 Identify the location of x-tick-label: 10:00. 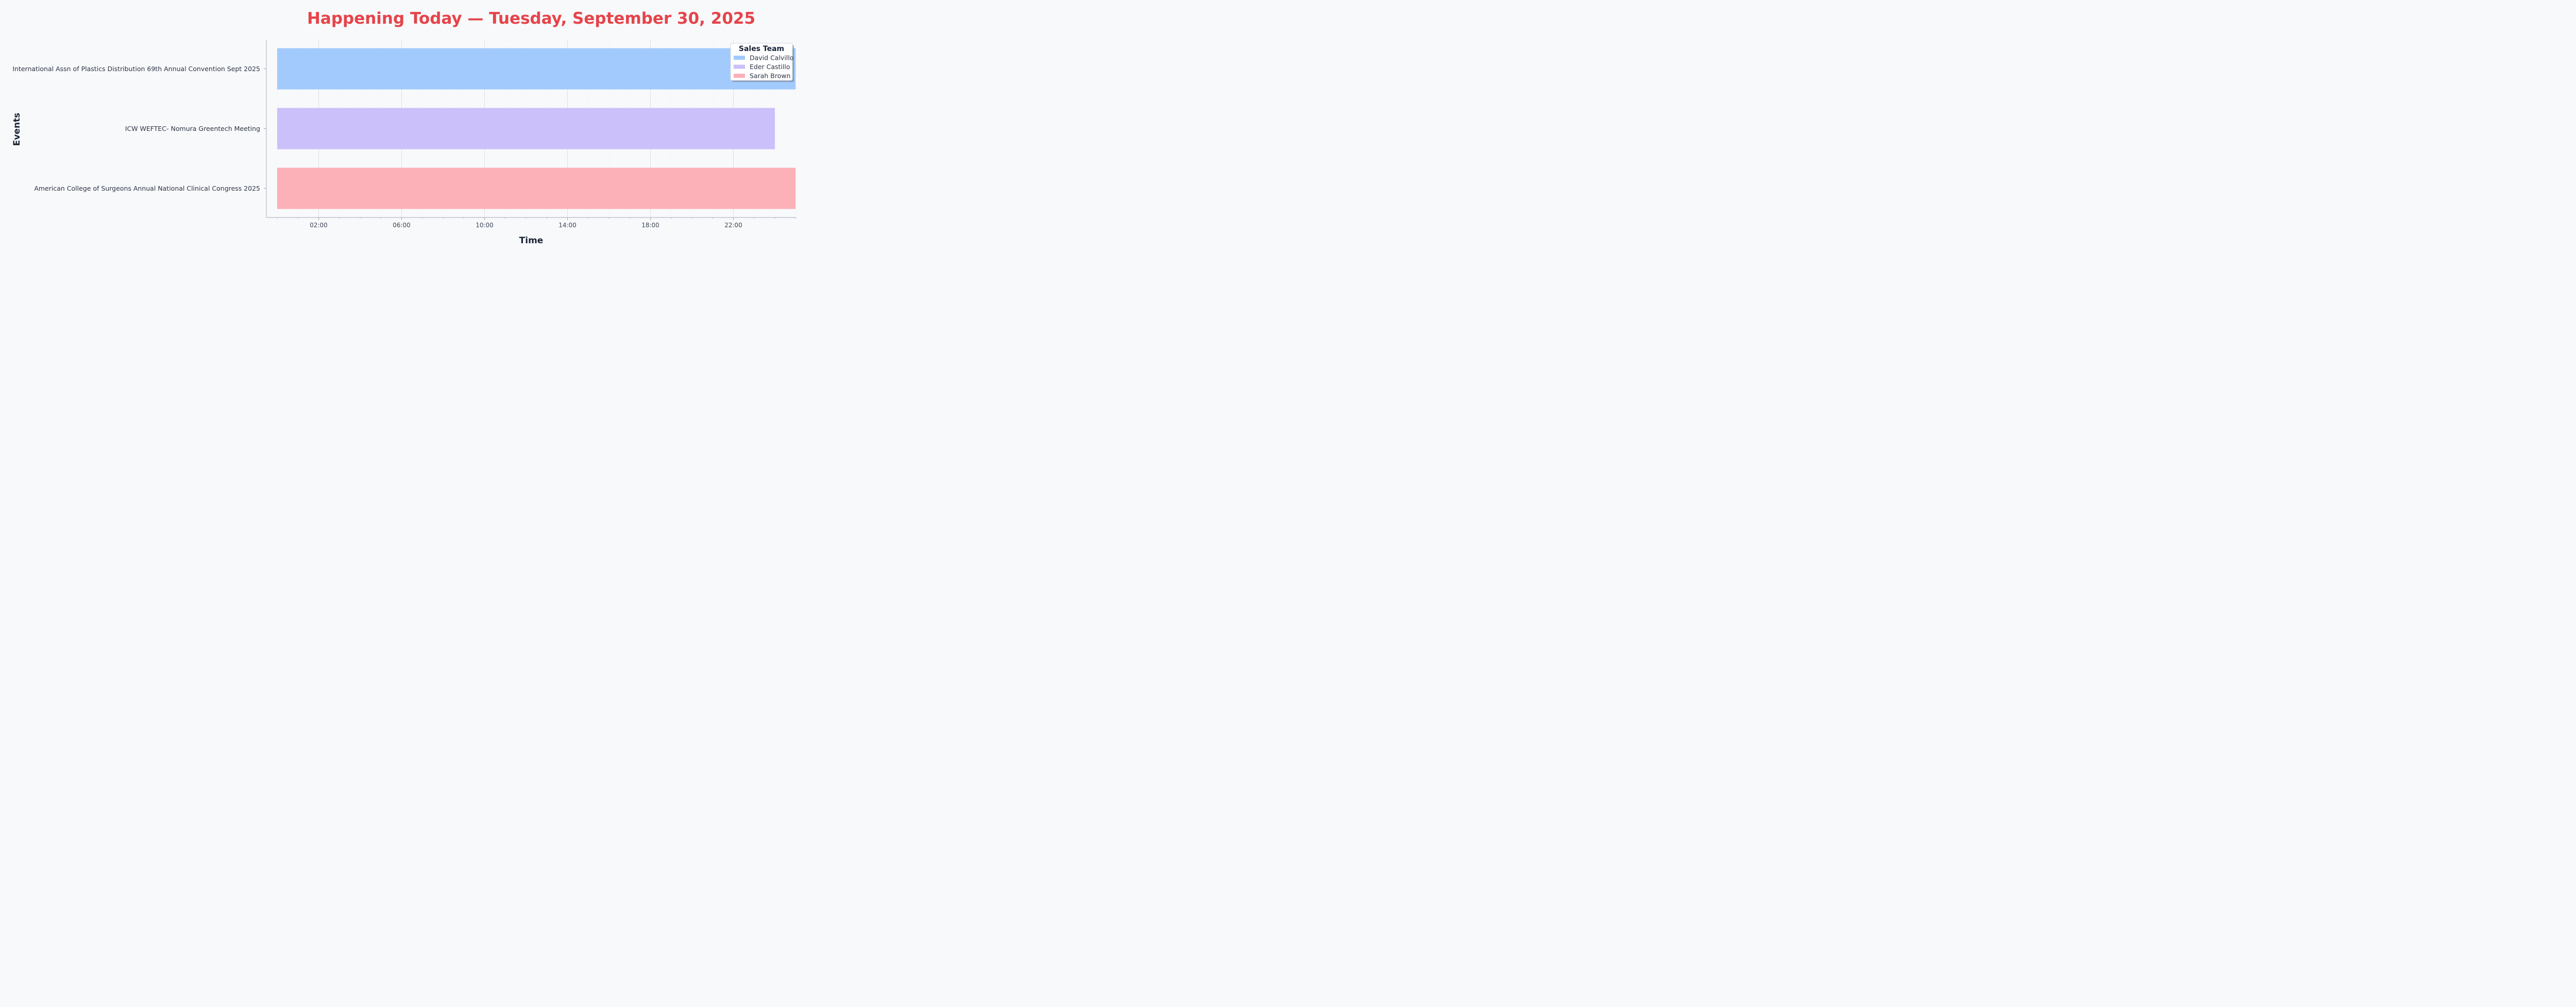
(485, 225).